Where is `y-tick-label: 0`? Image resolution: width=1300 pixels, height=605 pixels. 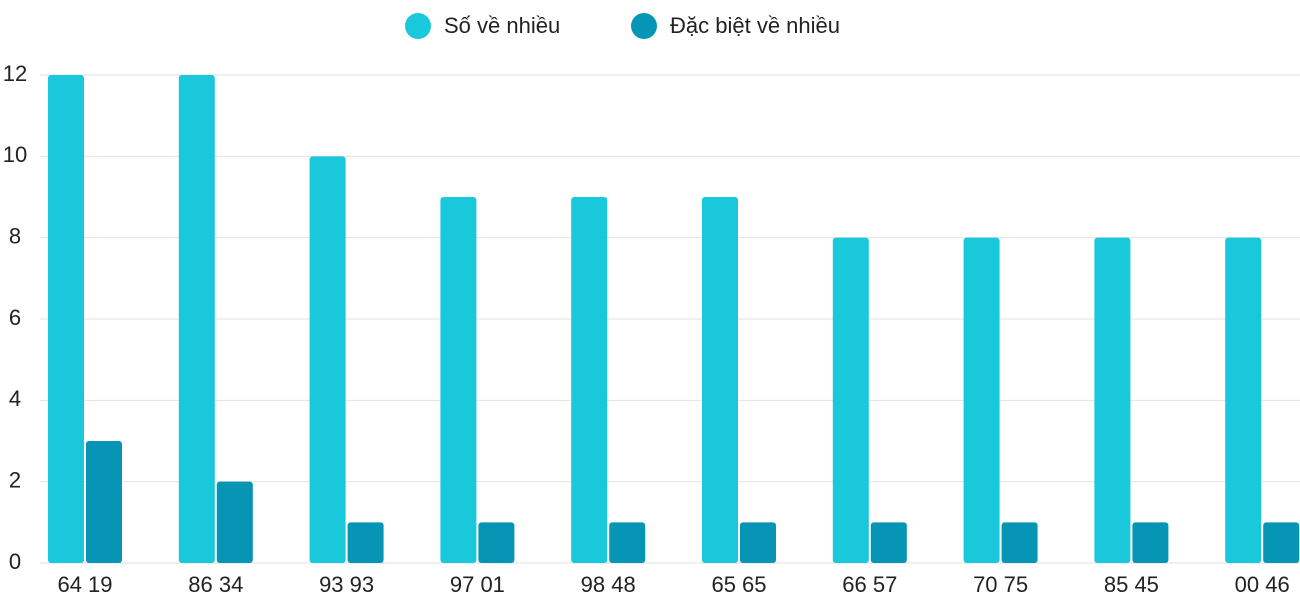
y-tick-label: 0 is located at coordinates (15, 561).